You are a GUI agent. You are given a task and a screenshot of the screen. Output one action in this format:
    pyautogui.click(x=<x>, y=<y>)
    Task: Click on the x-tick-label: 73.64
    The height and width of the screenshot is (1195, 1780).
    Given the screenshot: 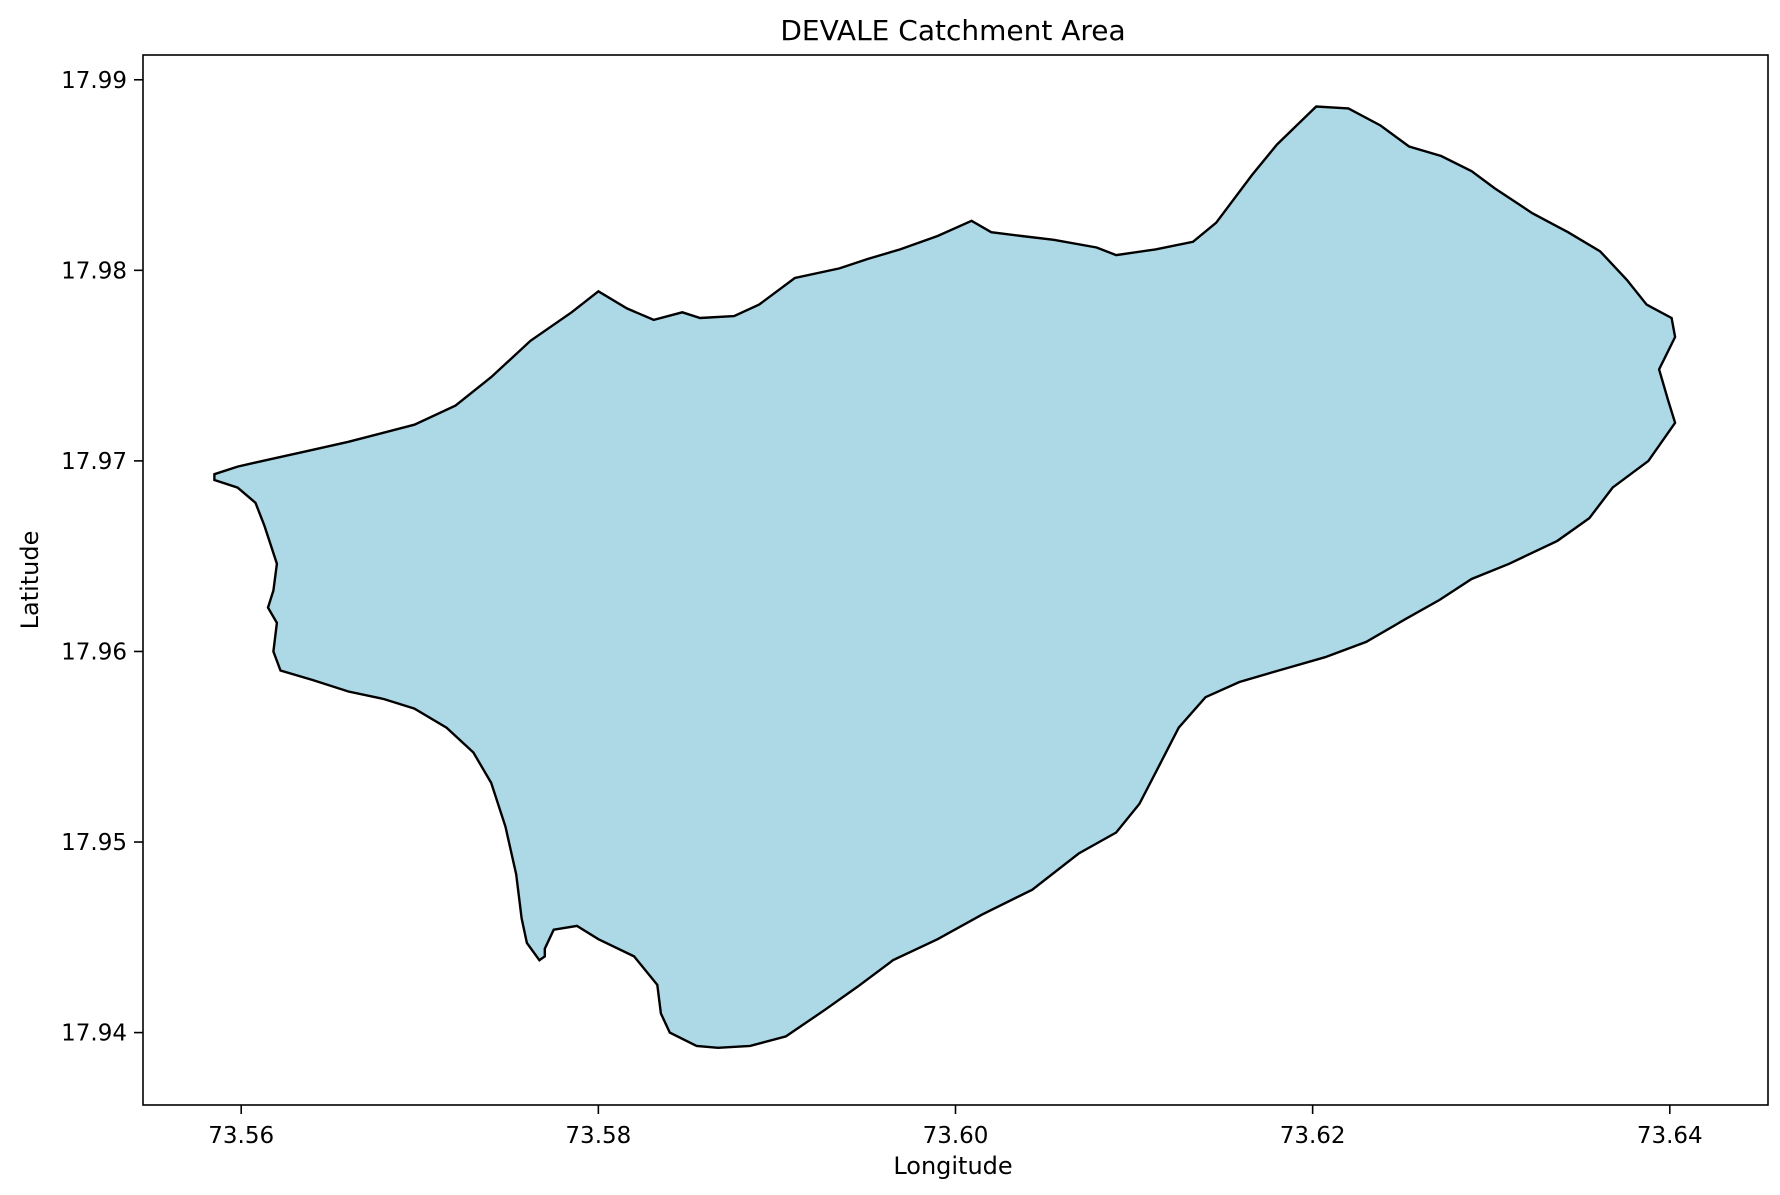 What is the action you would take?
    pyautogui.click(x=1670, y=1136)
    